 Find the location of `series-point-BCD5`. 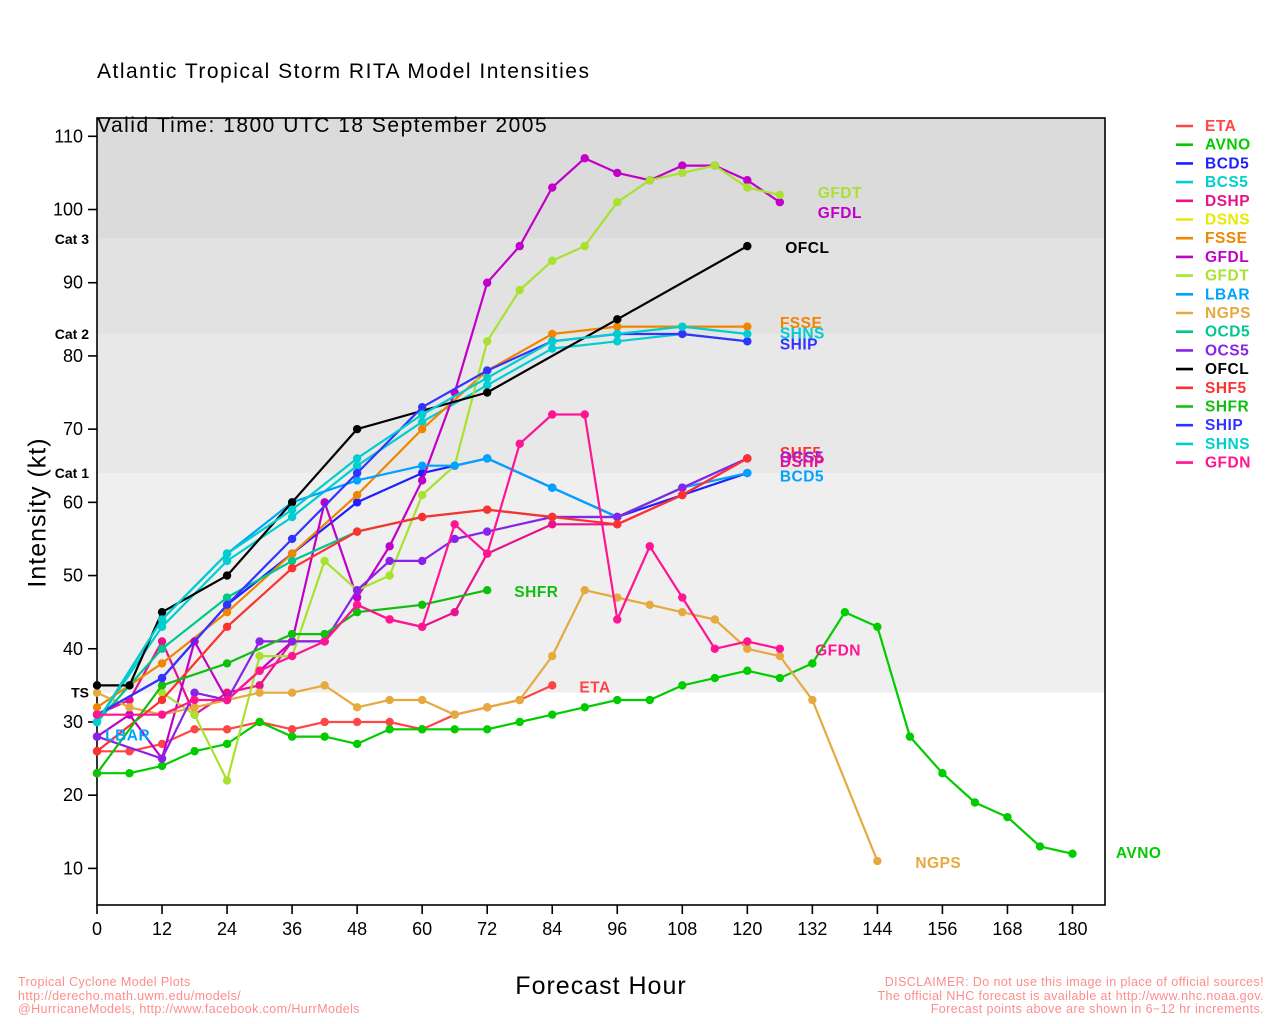

series-point-BCD5 is located at coordinates (357, 502).